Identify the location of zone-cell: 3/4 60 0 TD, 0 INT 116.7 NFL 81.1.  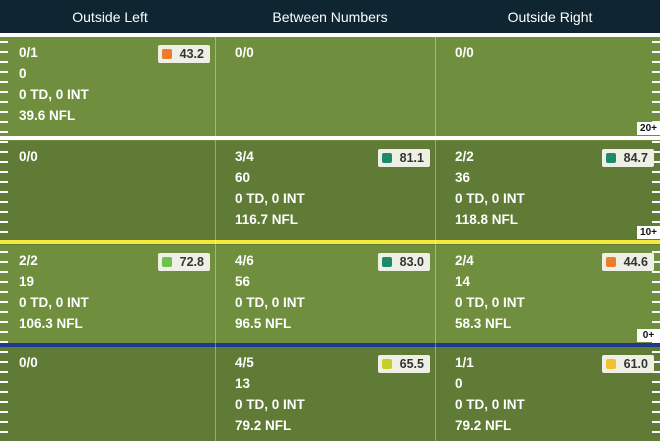
(335, 195).